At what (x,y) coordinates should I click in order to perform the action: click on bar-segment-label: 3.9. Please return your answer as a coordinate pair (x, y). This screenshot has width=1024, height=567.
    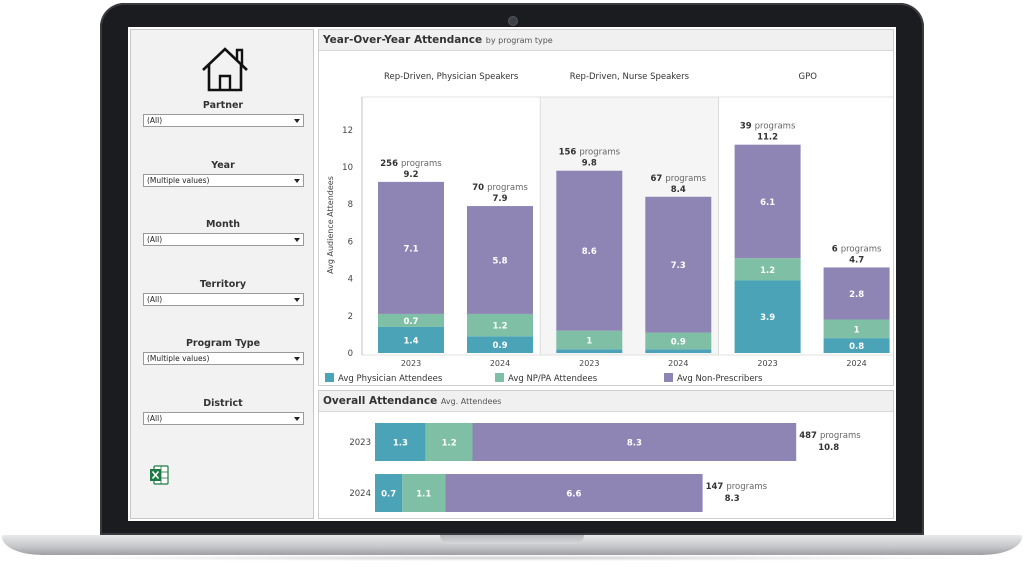
    Looking at the image, I should click on (767, 318).